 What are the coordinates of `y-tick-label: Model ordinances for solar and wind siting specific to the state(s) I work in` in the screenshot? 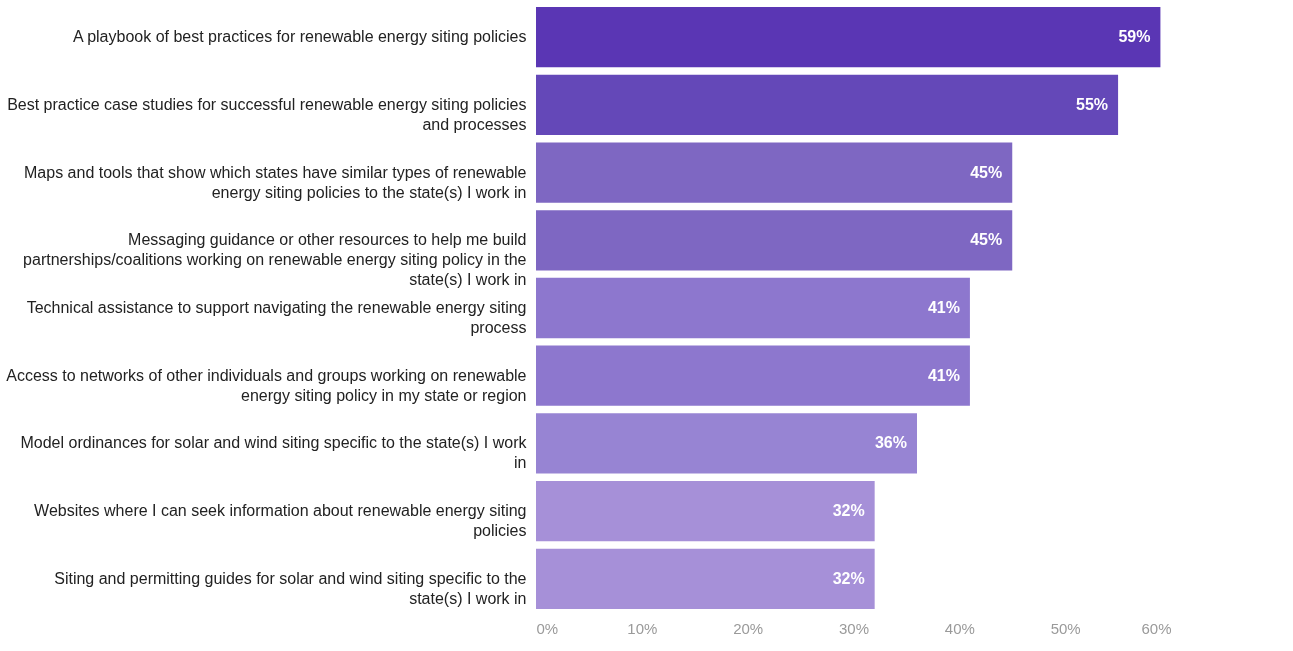 It's located at (274, 453).